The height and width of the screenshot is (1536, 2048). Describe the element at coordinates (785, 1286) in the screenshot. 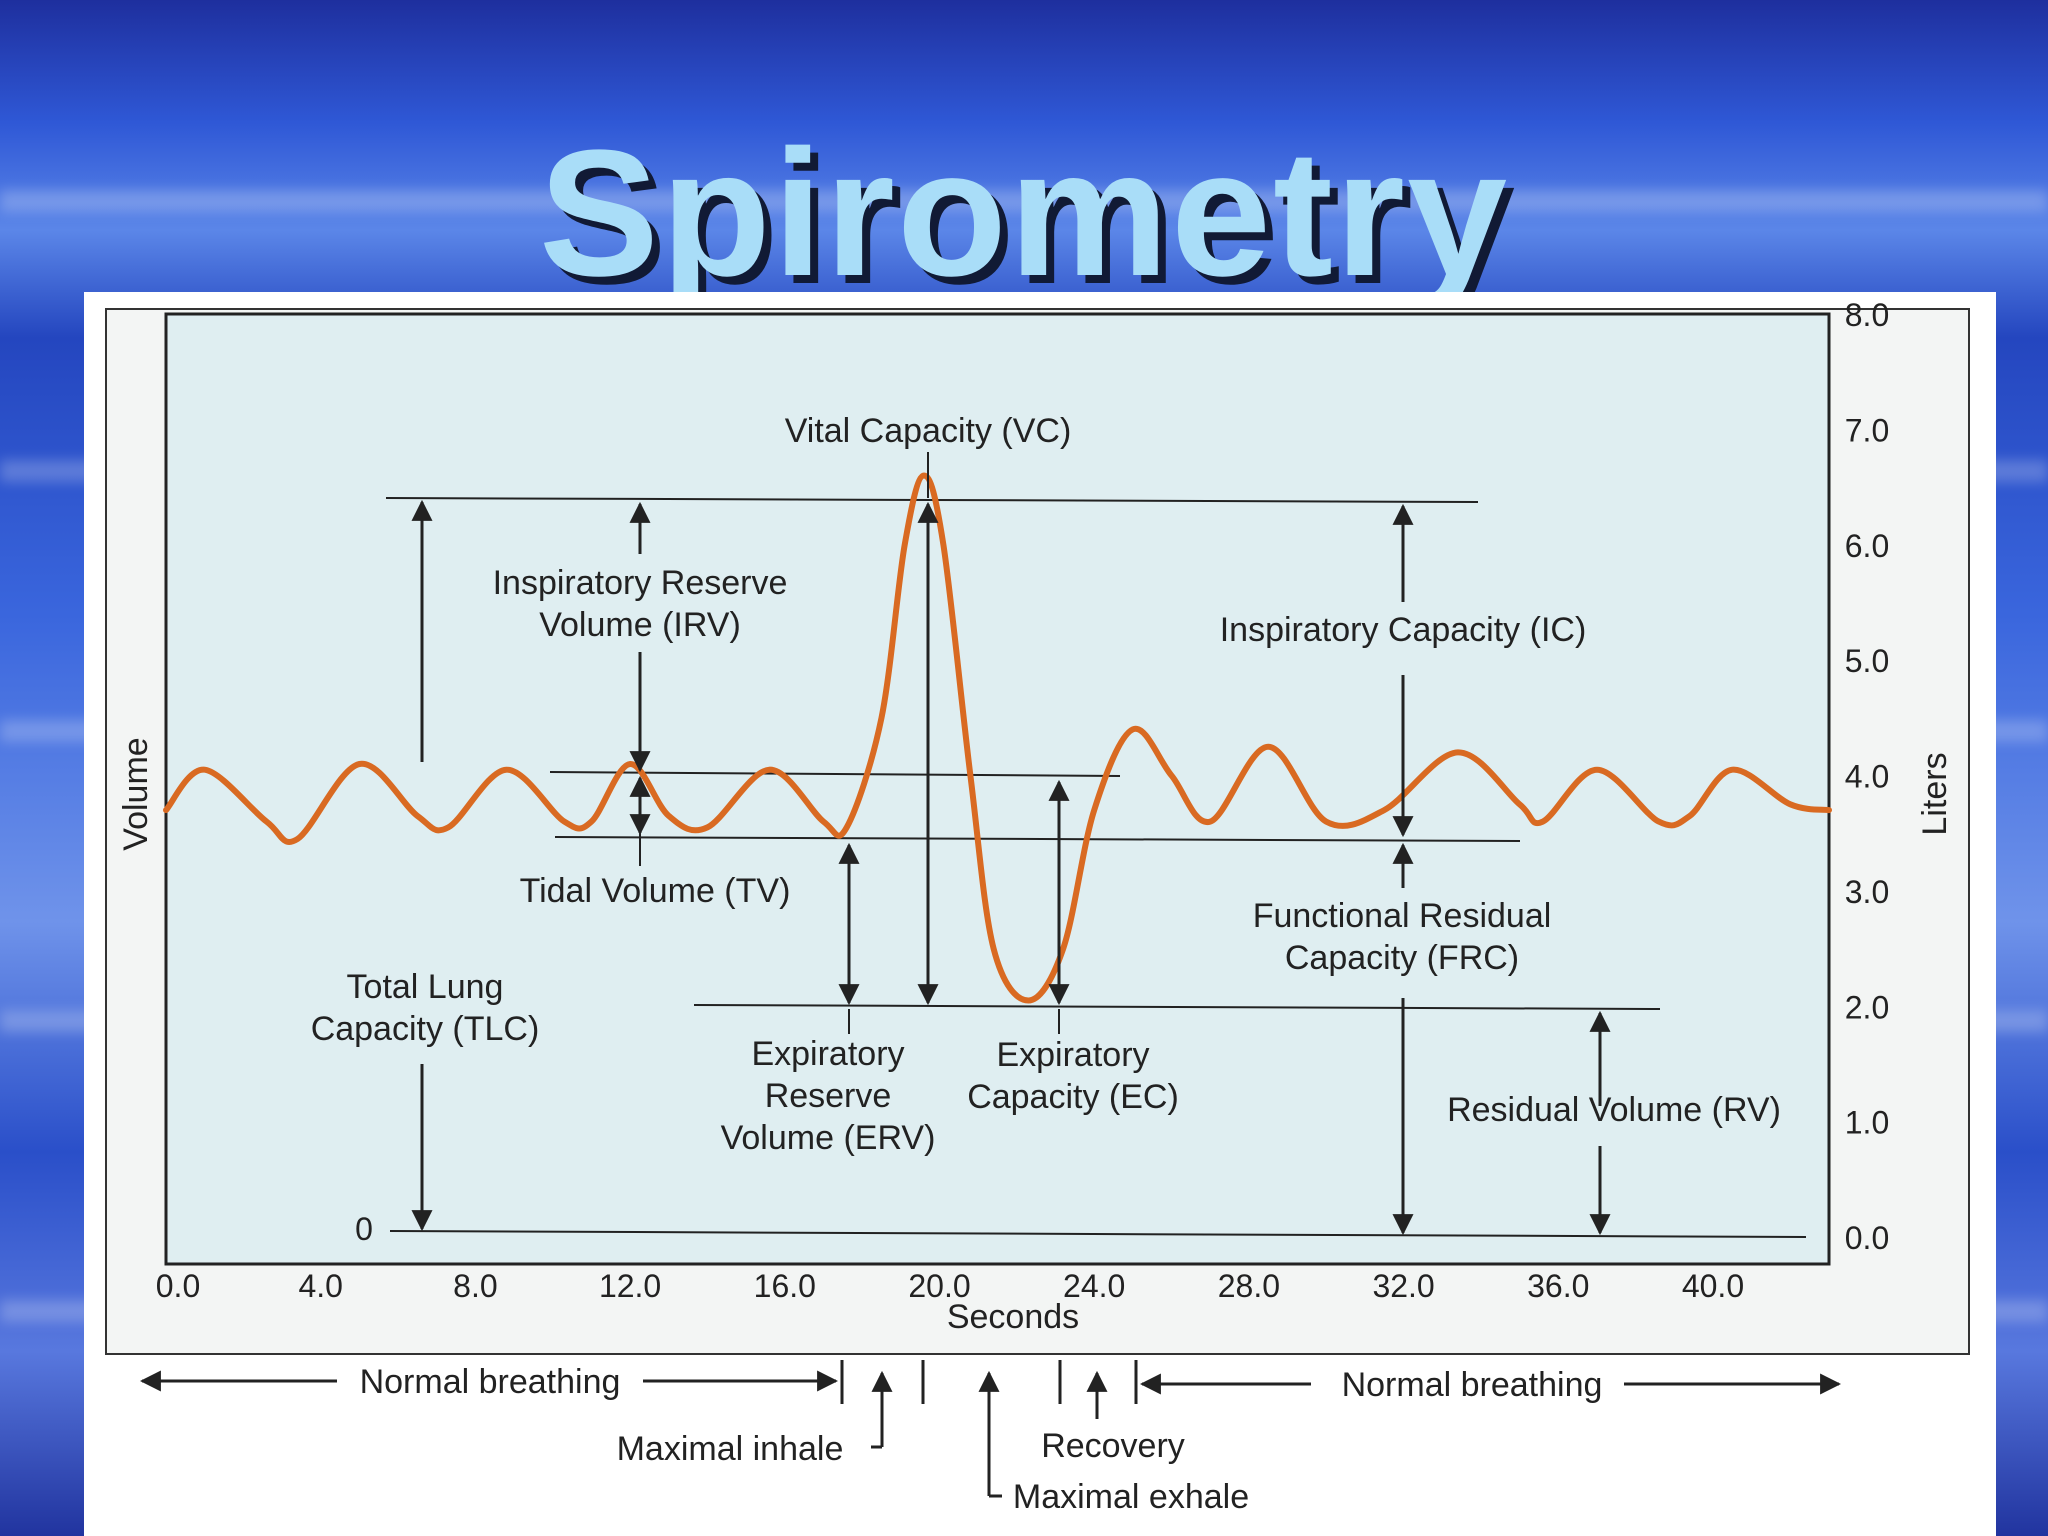

I see `x-tick-label: 16.0` at that location.